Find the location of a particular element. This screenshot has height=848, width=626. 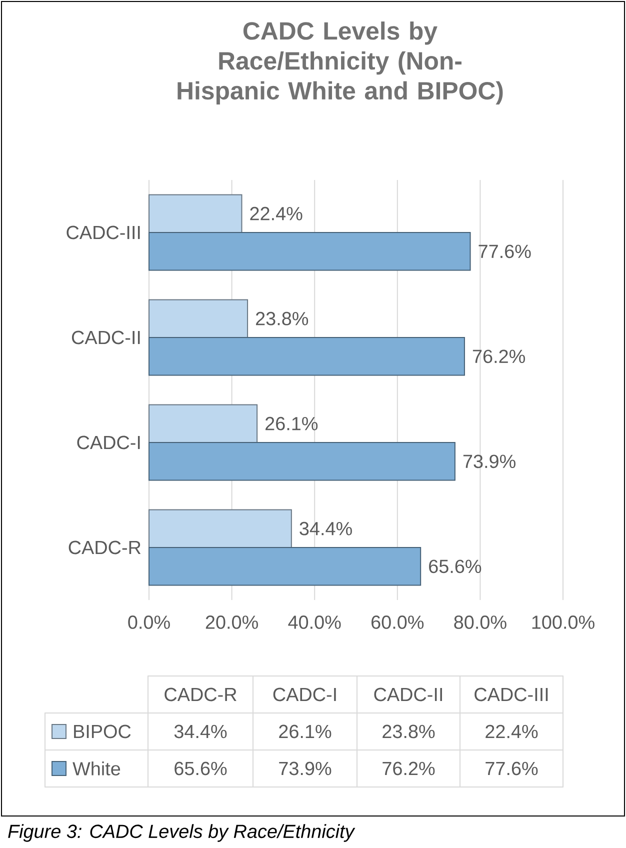

data-label: 26.1% is located at coordinates (292, 423).